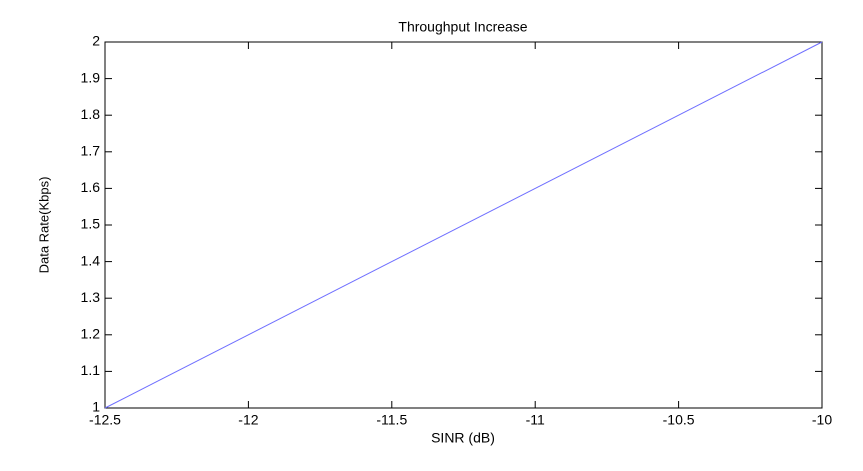 The height and width of the screenshot is (471, 863). What do you see at coordinates (679, 420) in the screenshot?
I see `x-tick-label: -10.5` at bounding box center [679, 420].